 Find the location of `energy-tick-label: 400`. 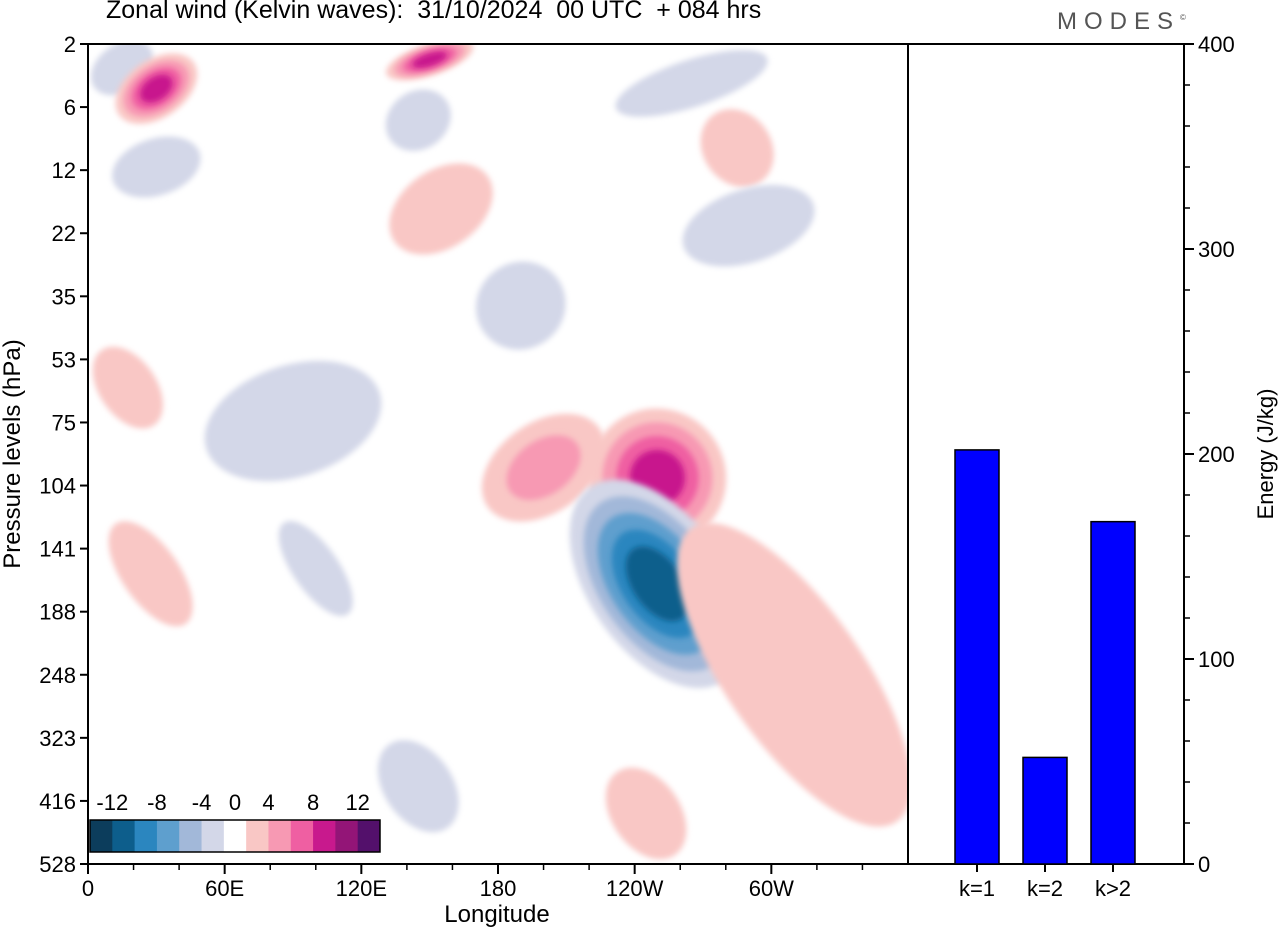

energy-tick-label: 400 is located at coordinates (1216, 44).